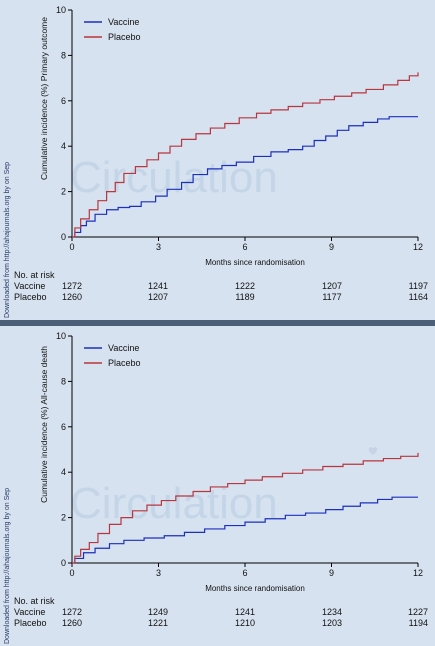 Image resolution: width=435 pixels, height=646 pixels. What do you see at coordinates (217, 297) in the screenshot?
I see `risk-row-placebo: Placebo 1260 1207 1189 1177 1164` at bounding box center [217, 297].